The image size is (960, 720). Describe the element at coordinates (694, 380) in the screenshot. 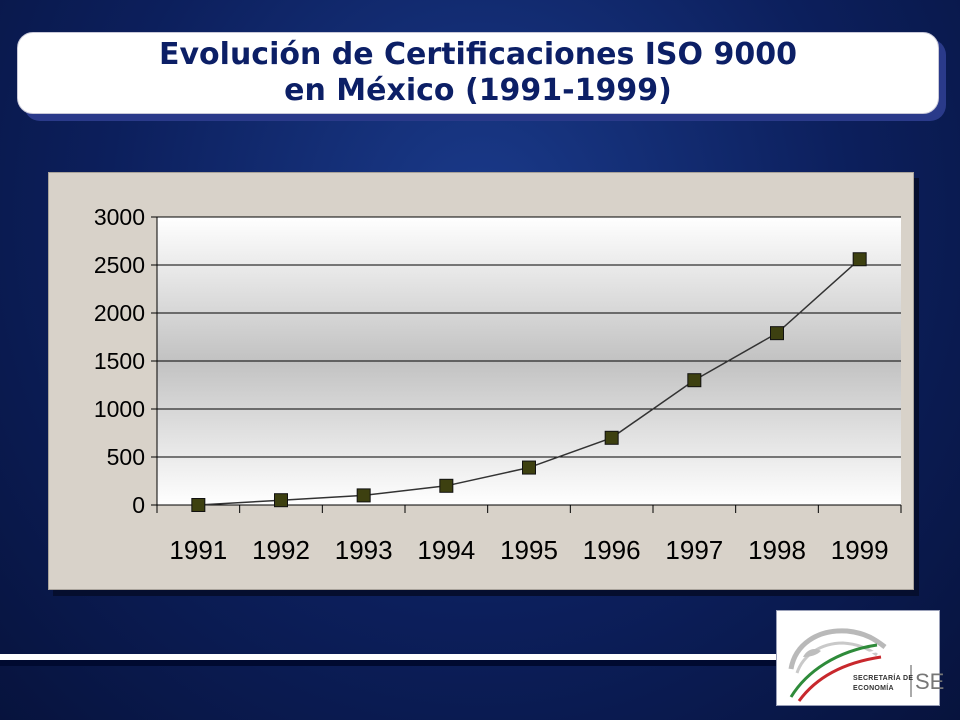

I see `data-point-1997` at that location.